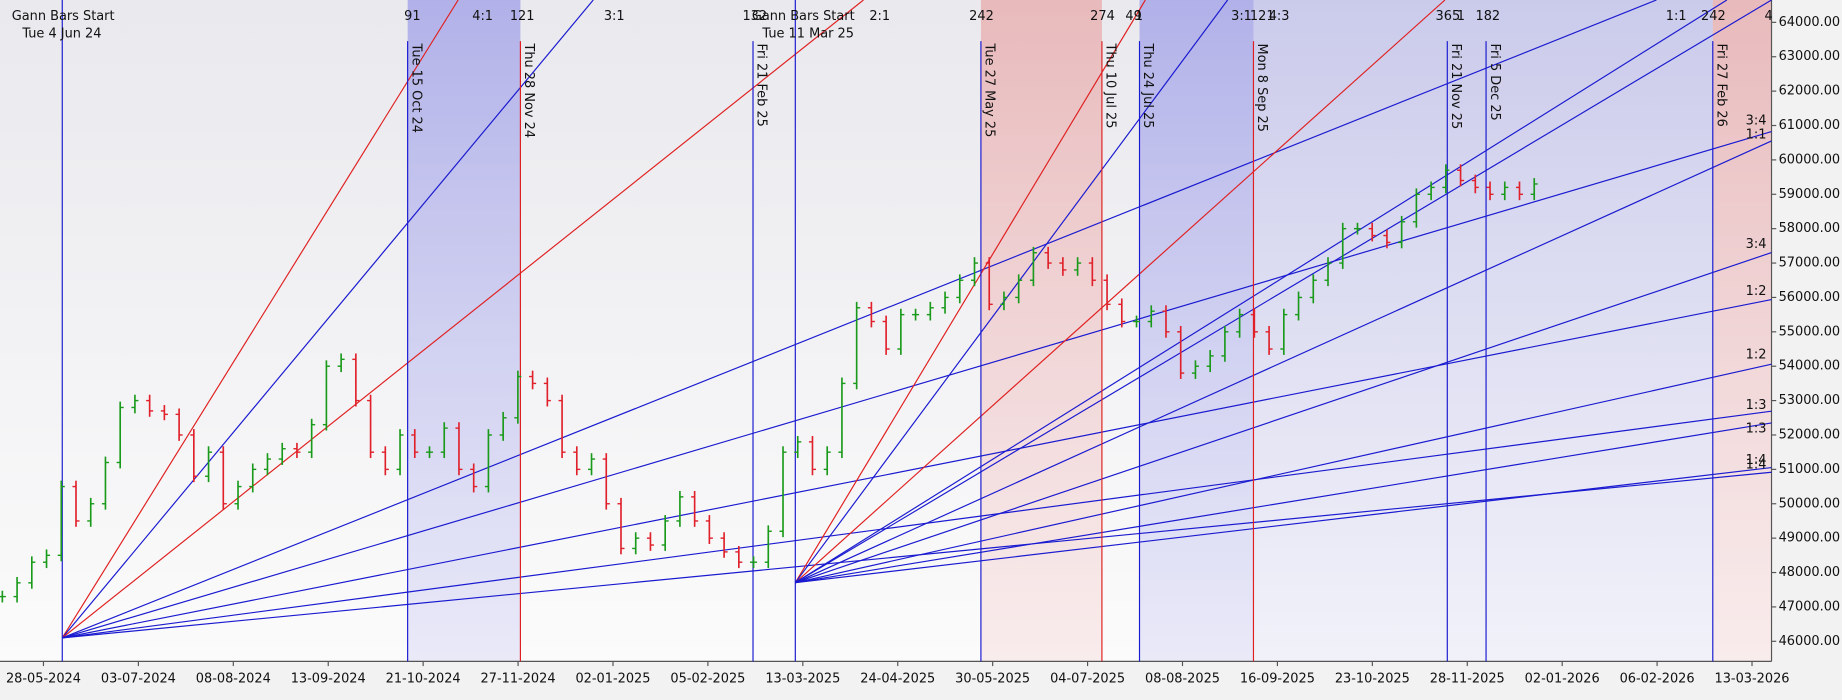 The width and height of the screenshot is (1842, 700). I want to click on time-marker-label: Fri 21 Nov 25, so click(1455, 86).